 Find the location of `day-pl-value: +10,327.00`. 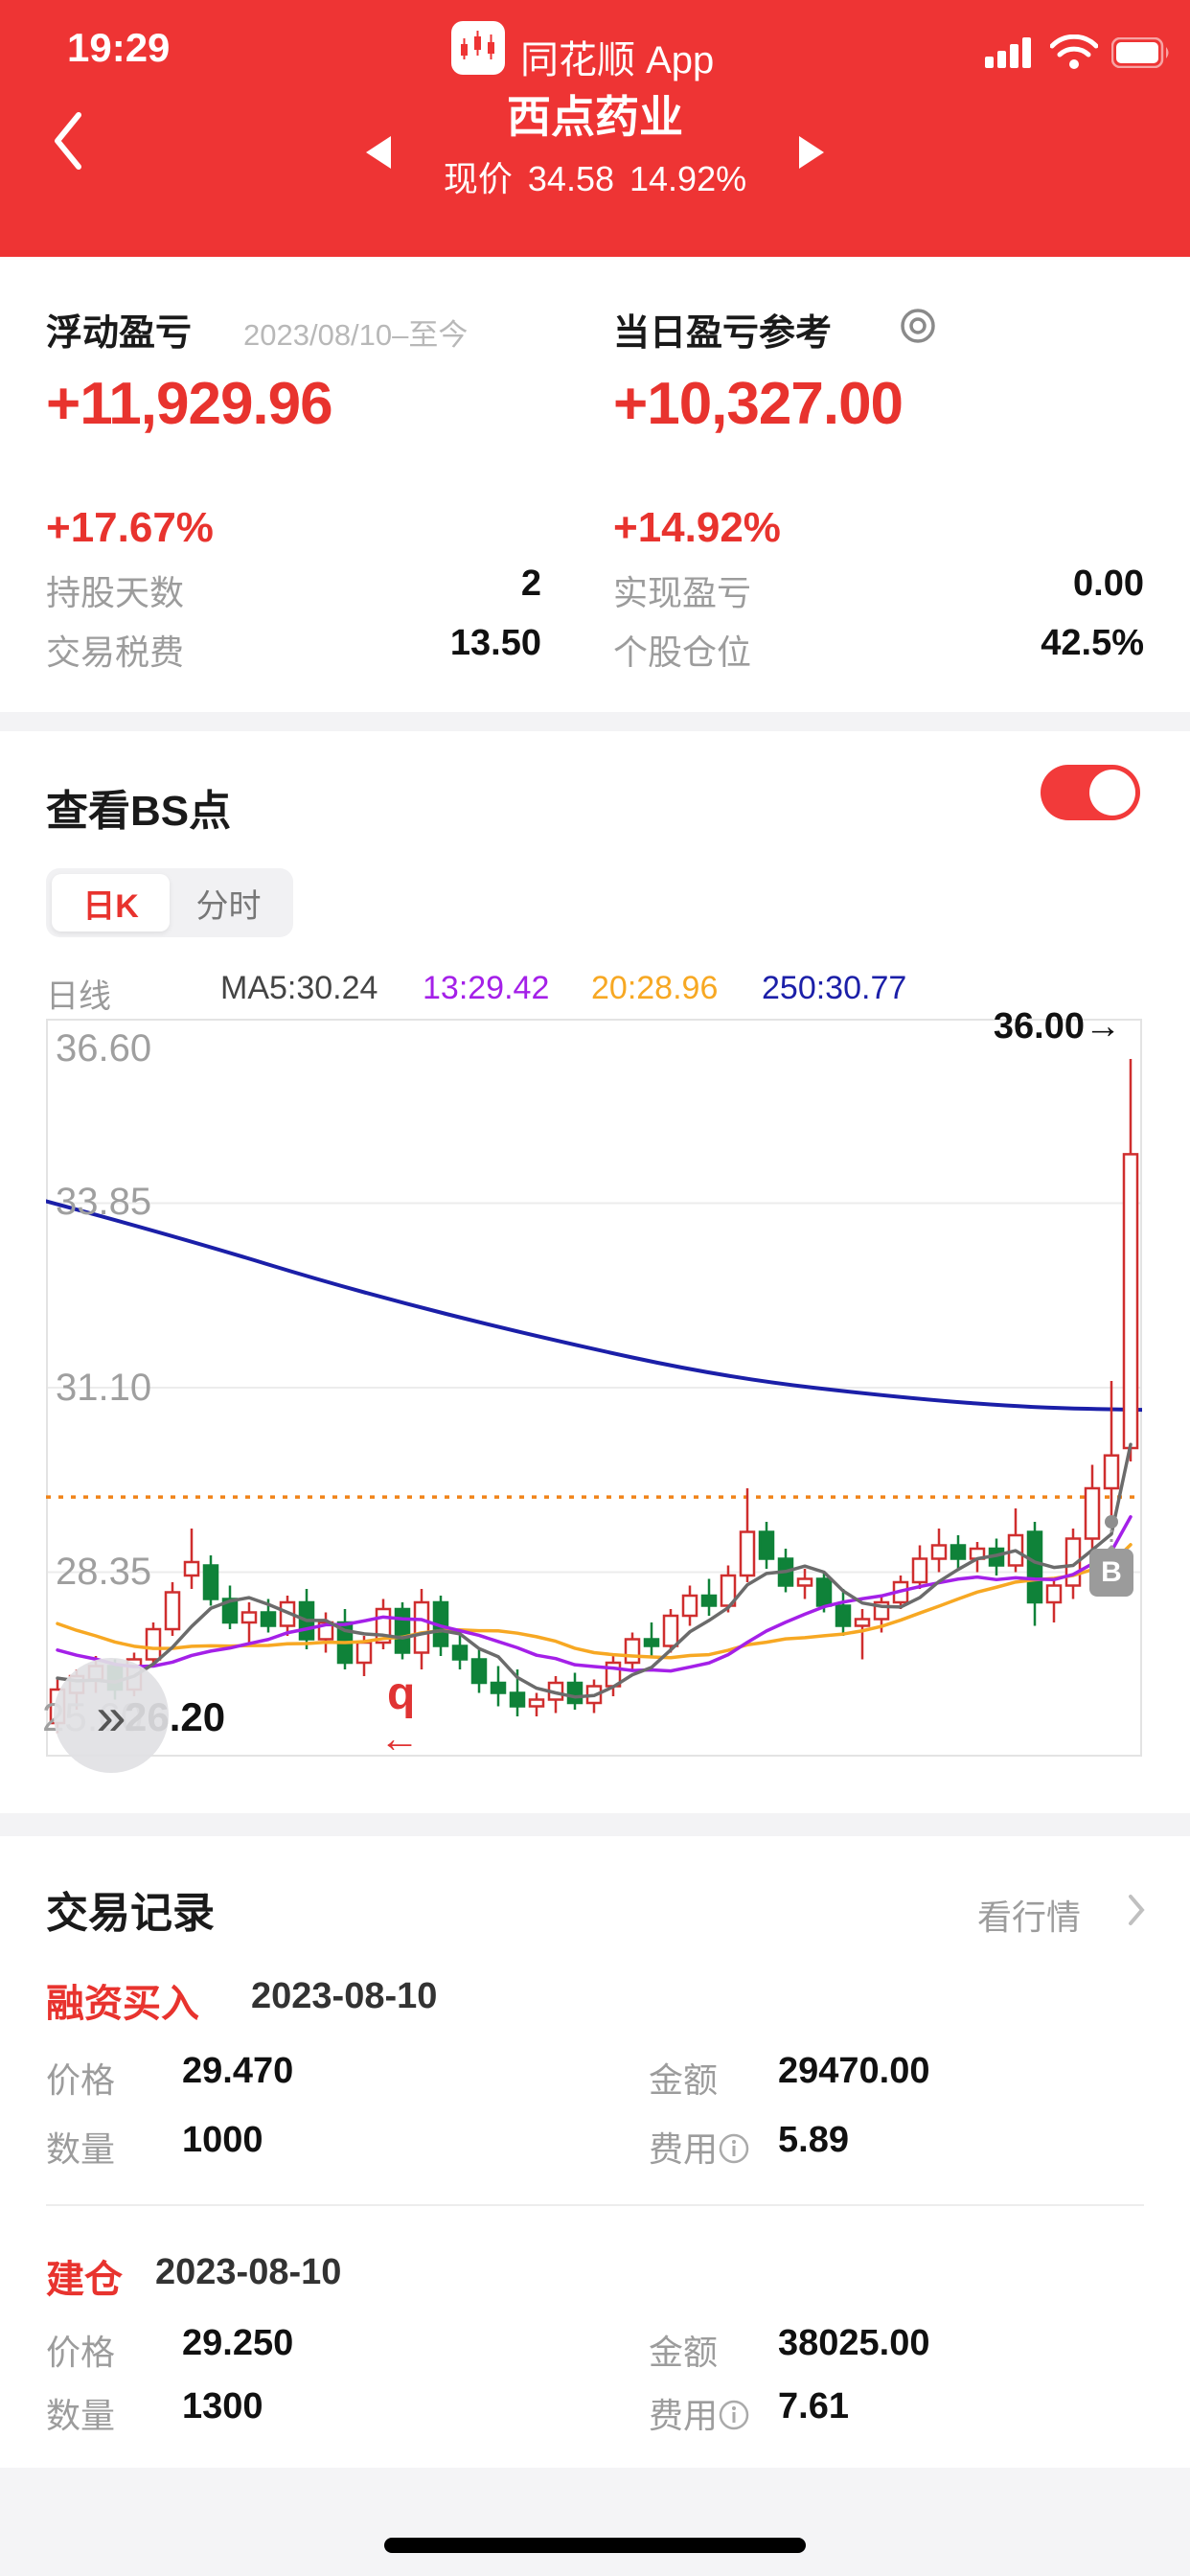

day-pl-value: +10,327.00 is located at coordinates (759, 404).